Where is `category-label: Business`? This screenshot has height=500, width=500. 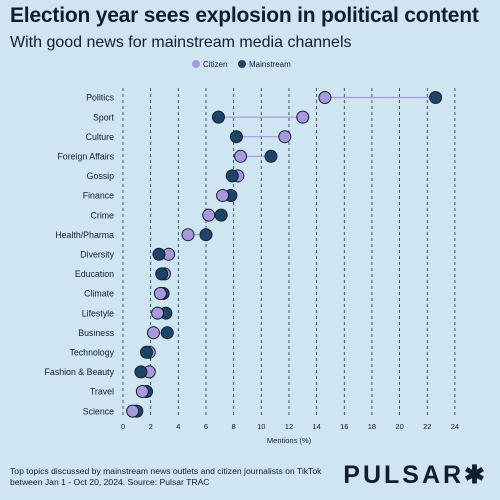 category-label: Business is located at coordinates (96, 333).